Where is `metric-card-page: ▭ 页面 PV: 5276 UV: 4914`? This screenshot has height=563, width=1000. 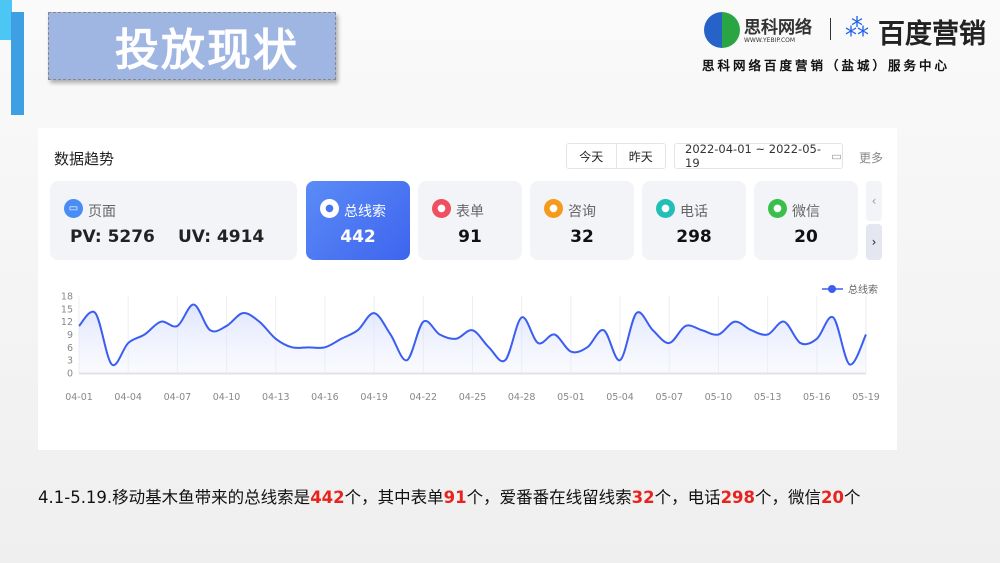
metric-card-page: ▭ 页面 PV: 5276 UV: 4914 is located at coordinates (173, 220).